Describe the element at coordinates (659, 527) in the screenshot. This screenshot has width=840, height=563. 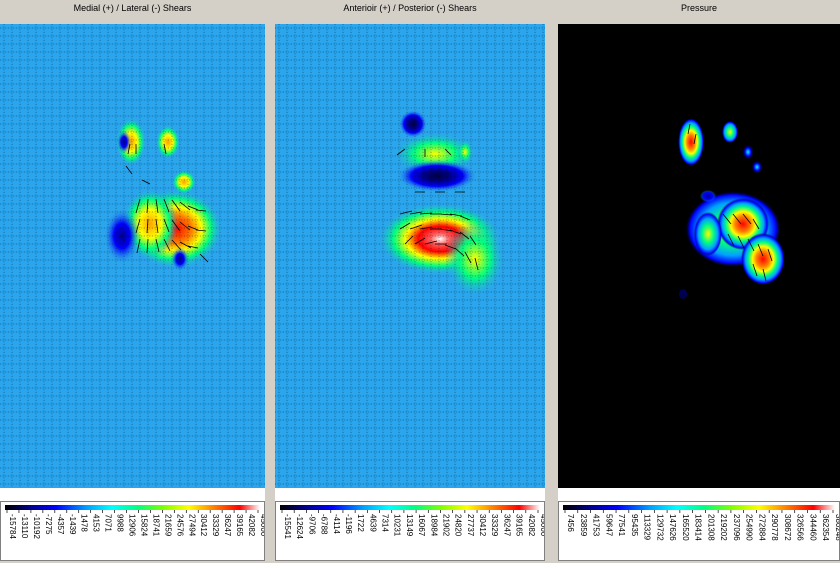
I see `legend-tick-label: 129732` at that location.